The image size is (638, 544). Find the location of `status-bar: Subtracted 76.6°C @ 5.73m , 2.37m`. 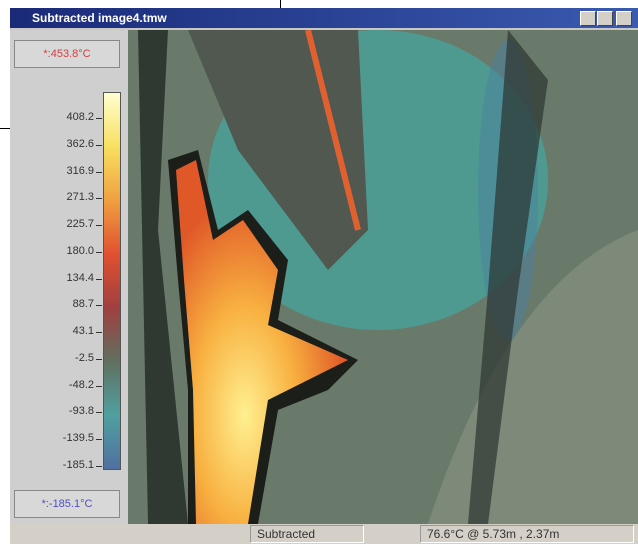

status-bar: Subtracted 76.6°C @ 5.73m , 2.37m is located at coordinates (324, 534).